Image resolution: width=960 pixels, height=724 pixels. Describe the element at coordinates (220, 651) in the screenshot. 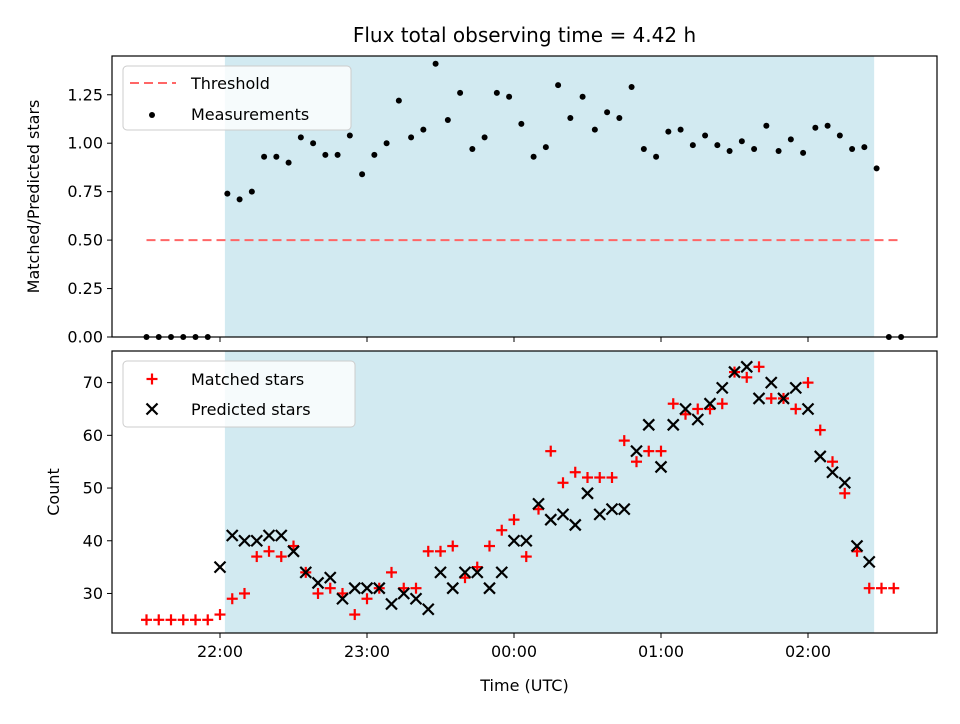

I see `xtick-label: 22:00` at that location.